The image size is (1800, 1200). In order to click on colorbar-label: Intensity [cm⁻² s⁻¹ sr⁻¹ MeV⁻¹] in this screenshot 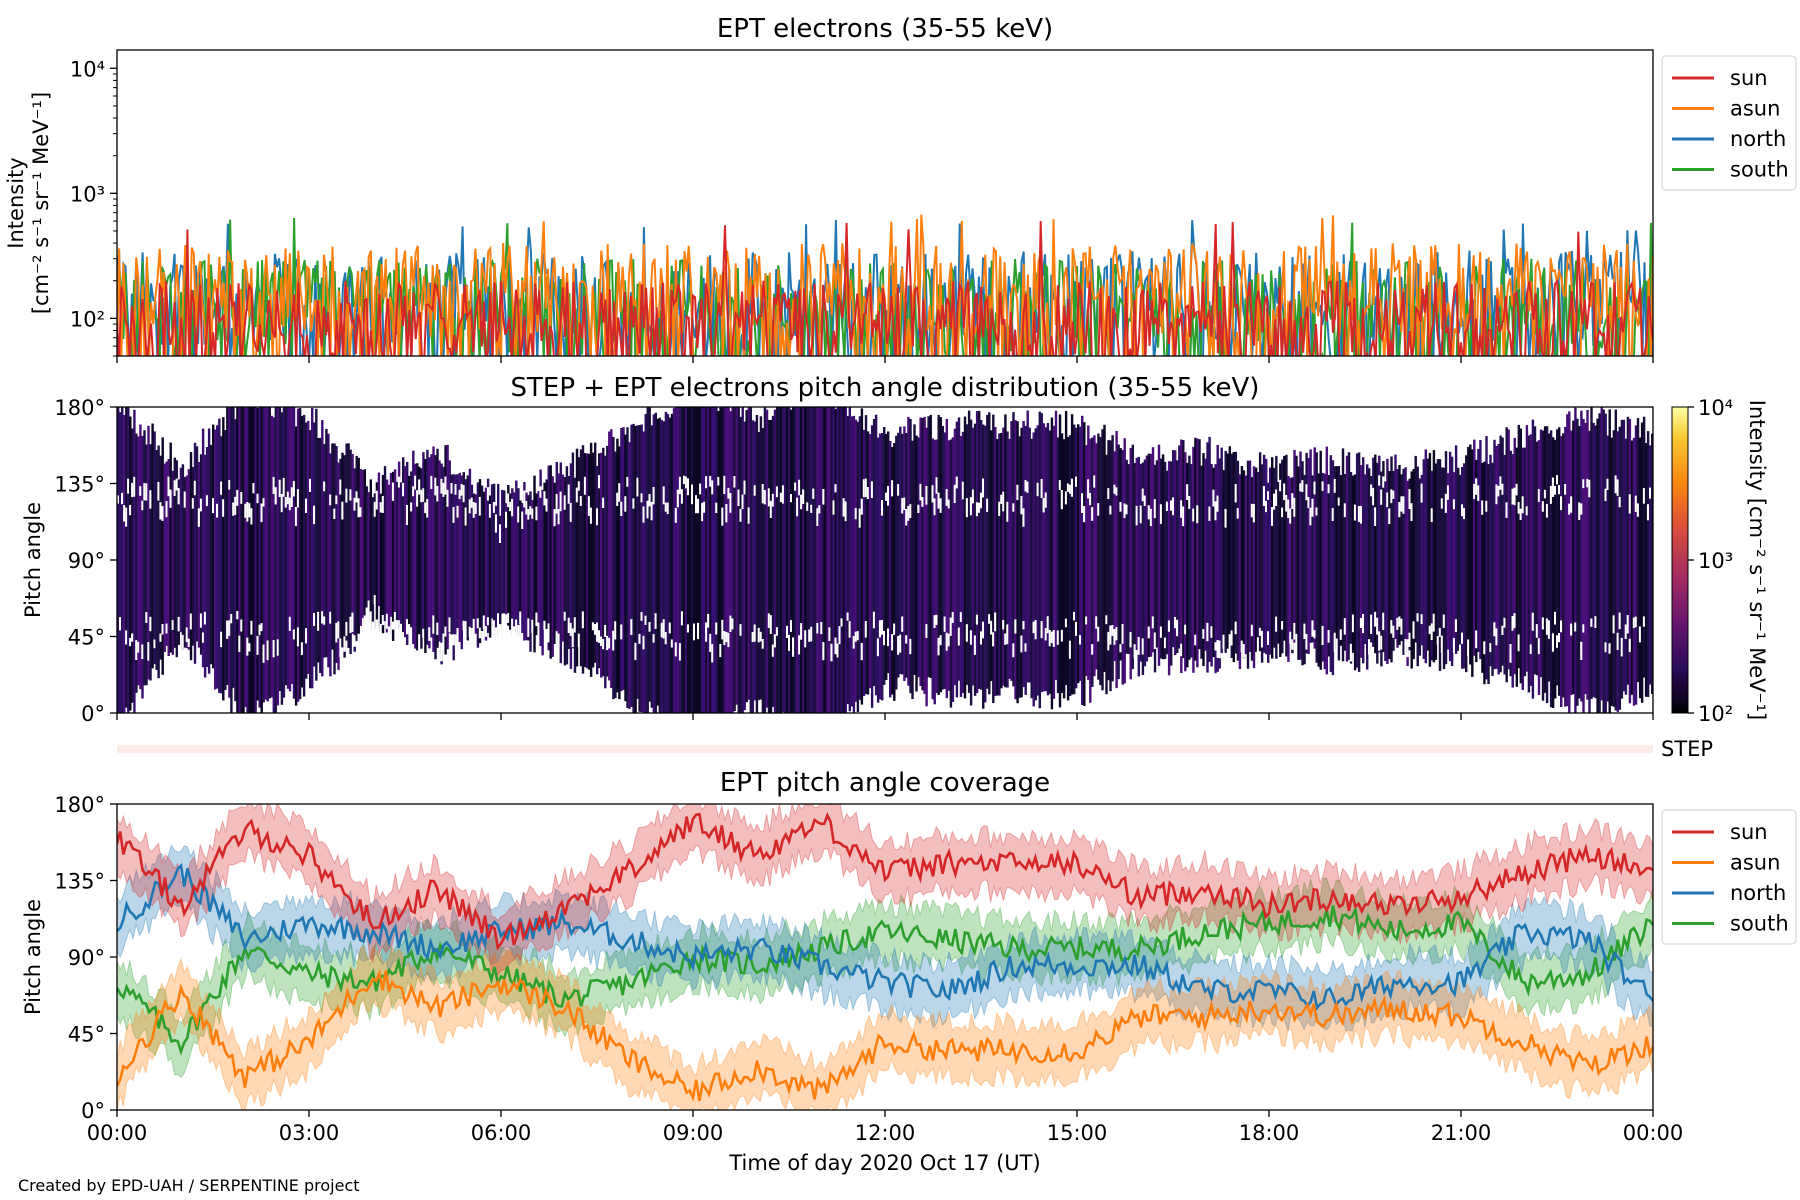, I will do `click(1757, 560)`.